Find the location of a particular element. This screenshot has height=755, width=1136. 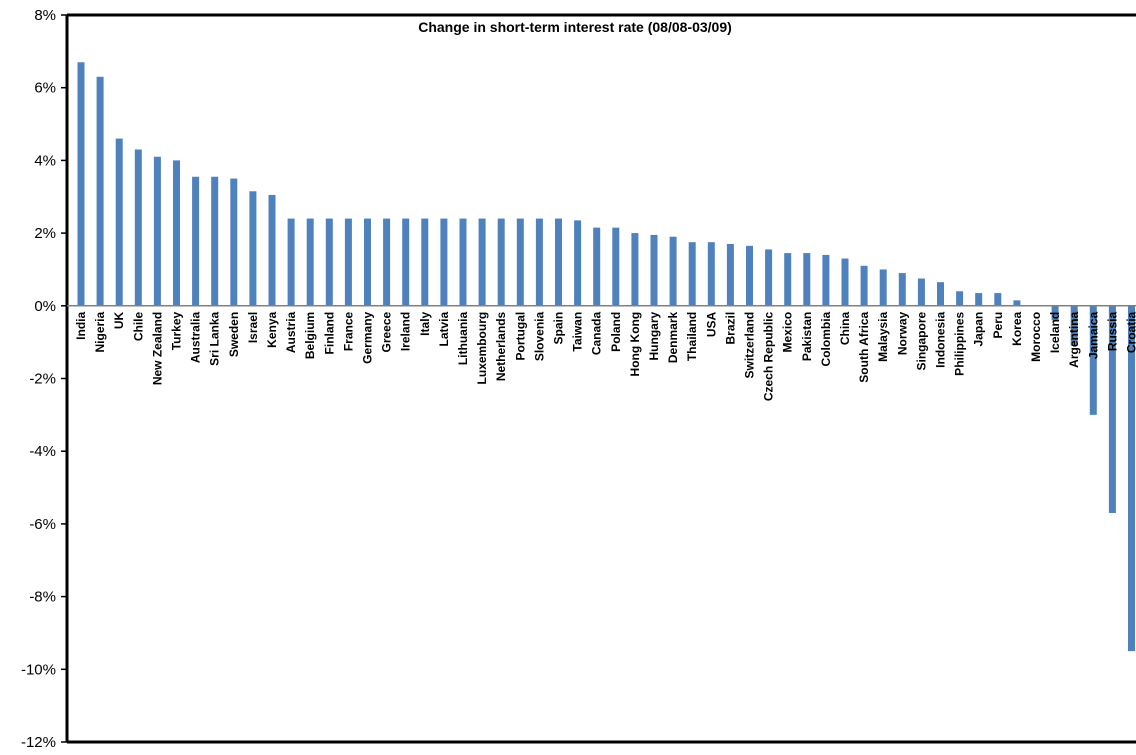

x-tick-label: Argentina is located at coordinates (1074, 339).